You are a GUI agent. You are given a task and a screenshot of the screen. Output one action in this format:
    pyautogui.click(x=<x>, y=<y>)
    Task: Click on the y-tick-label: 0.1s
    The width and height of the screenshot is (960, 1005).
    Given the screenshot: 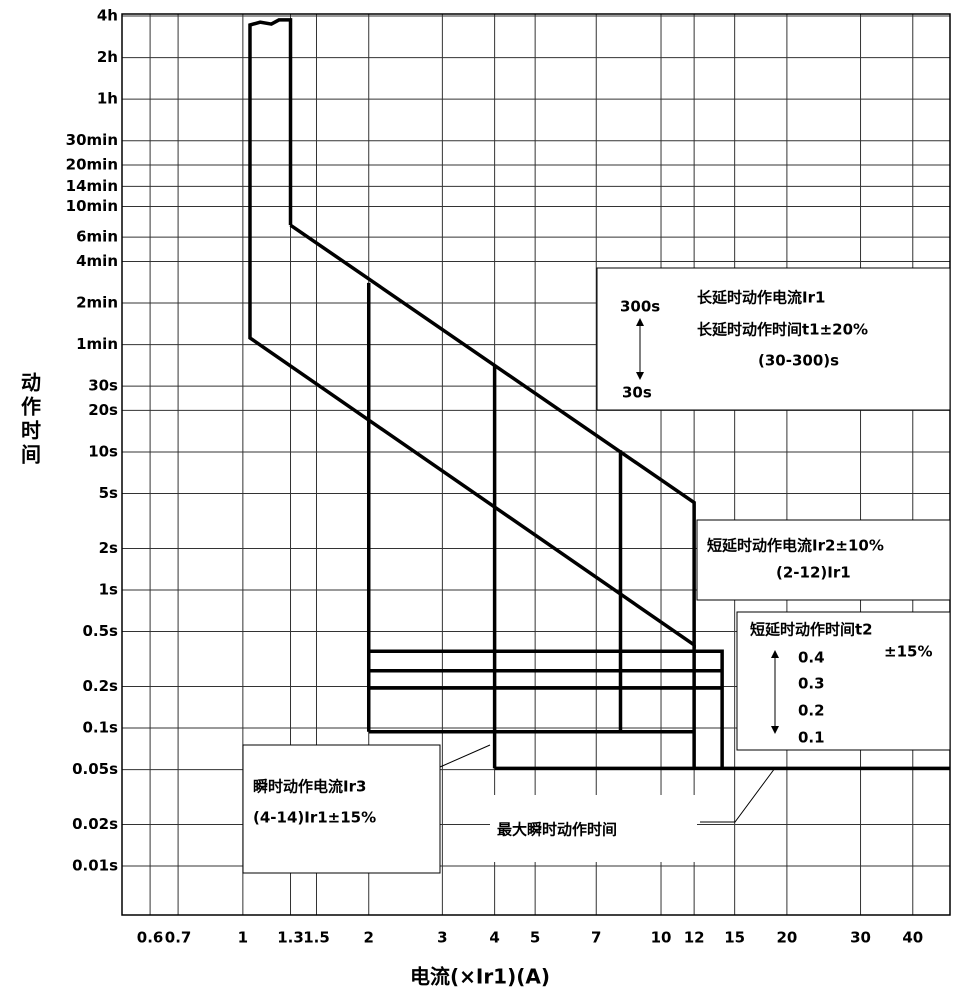 What is the action you would take?
    pyautogui.click(x=100, y=728)
    